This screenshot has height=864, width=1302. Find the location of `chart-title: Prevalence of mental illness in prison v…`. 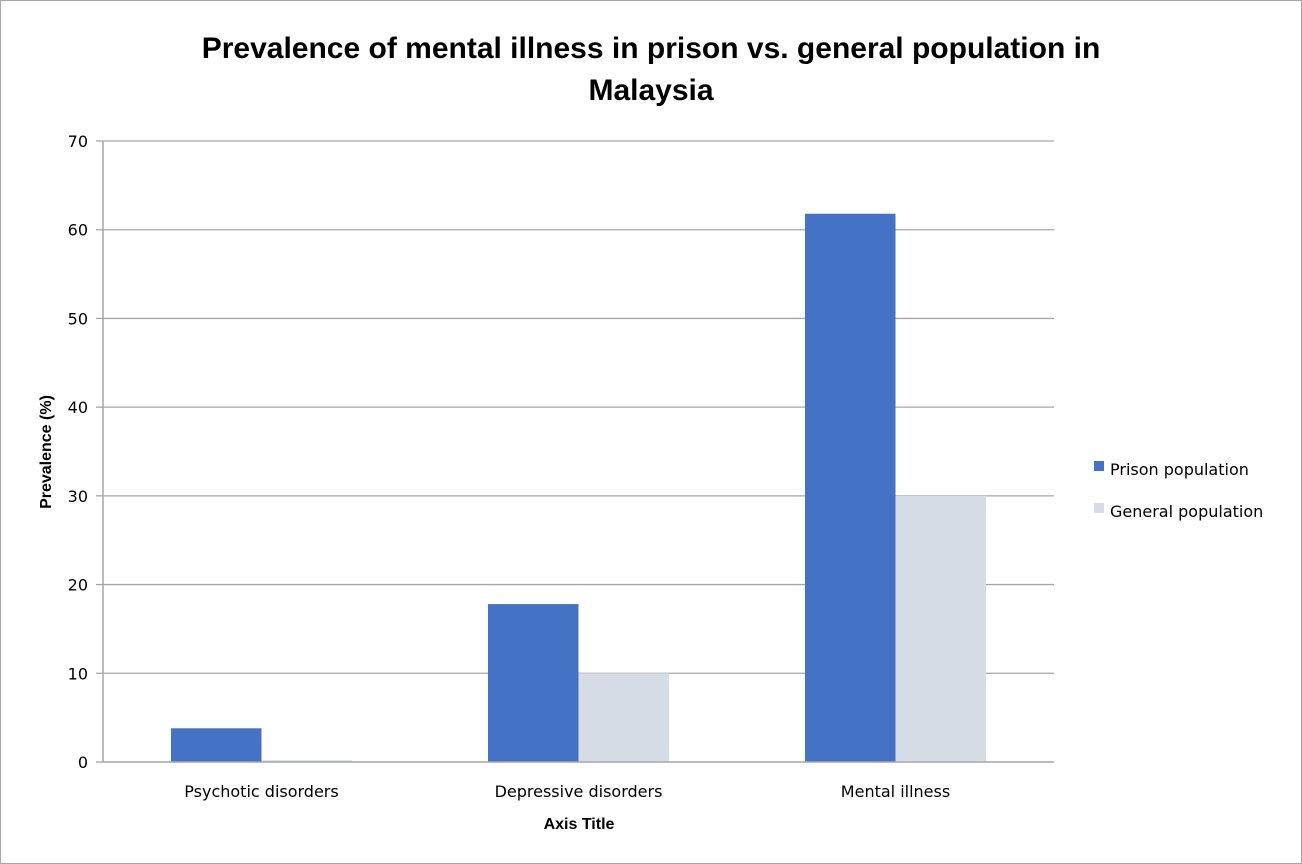

chart-title: Prevalence of mental illness in prison v… is located at coordinates (651, 70).